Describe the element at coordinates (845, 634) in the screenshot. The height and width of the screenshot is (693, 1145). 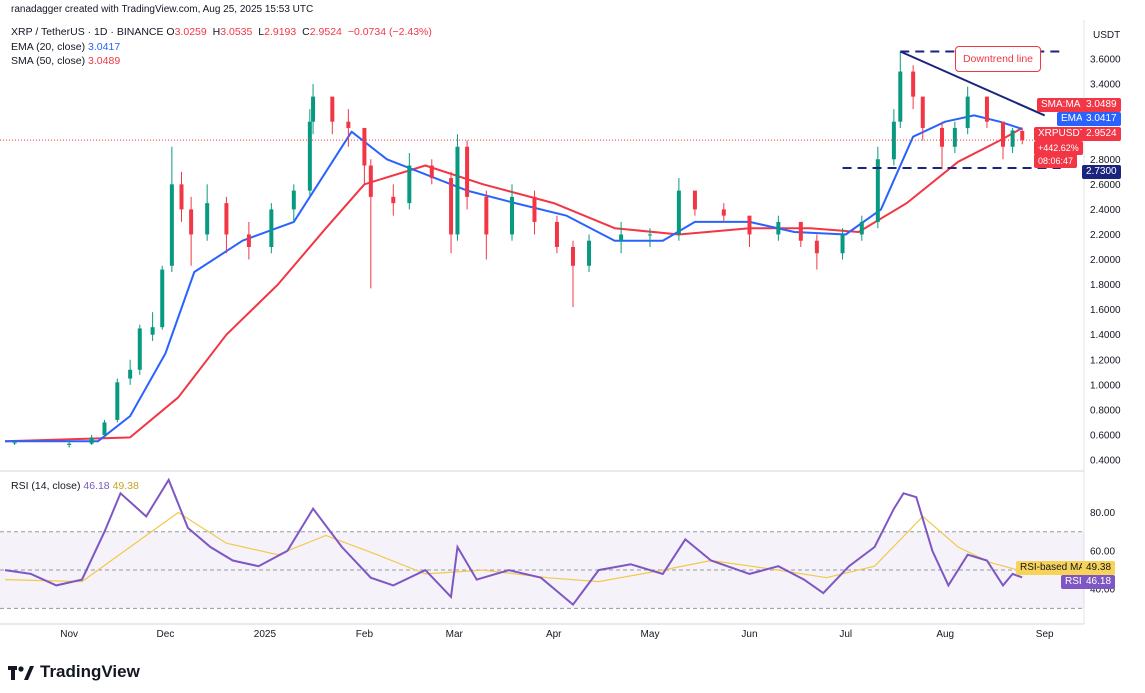
I see `time-tick-label: Jul` at that location.